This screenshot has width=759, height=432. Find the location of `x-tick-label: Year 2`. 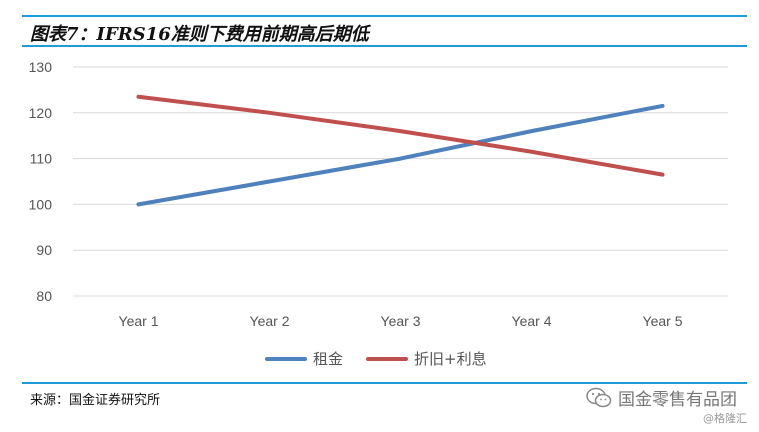

x-tick-label: Year 2 is located at coordinates (270, 321).